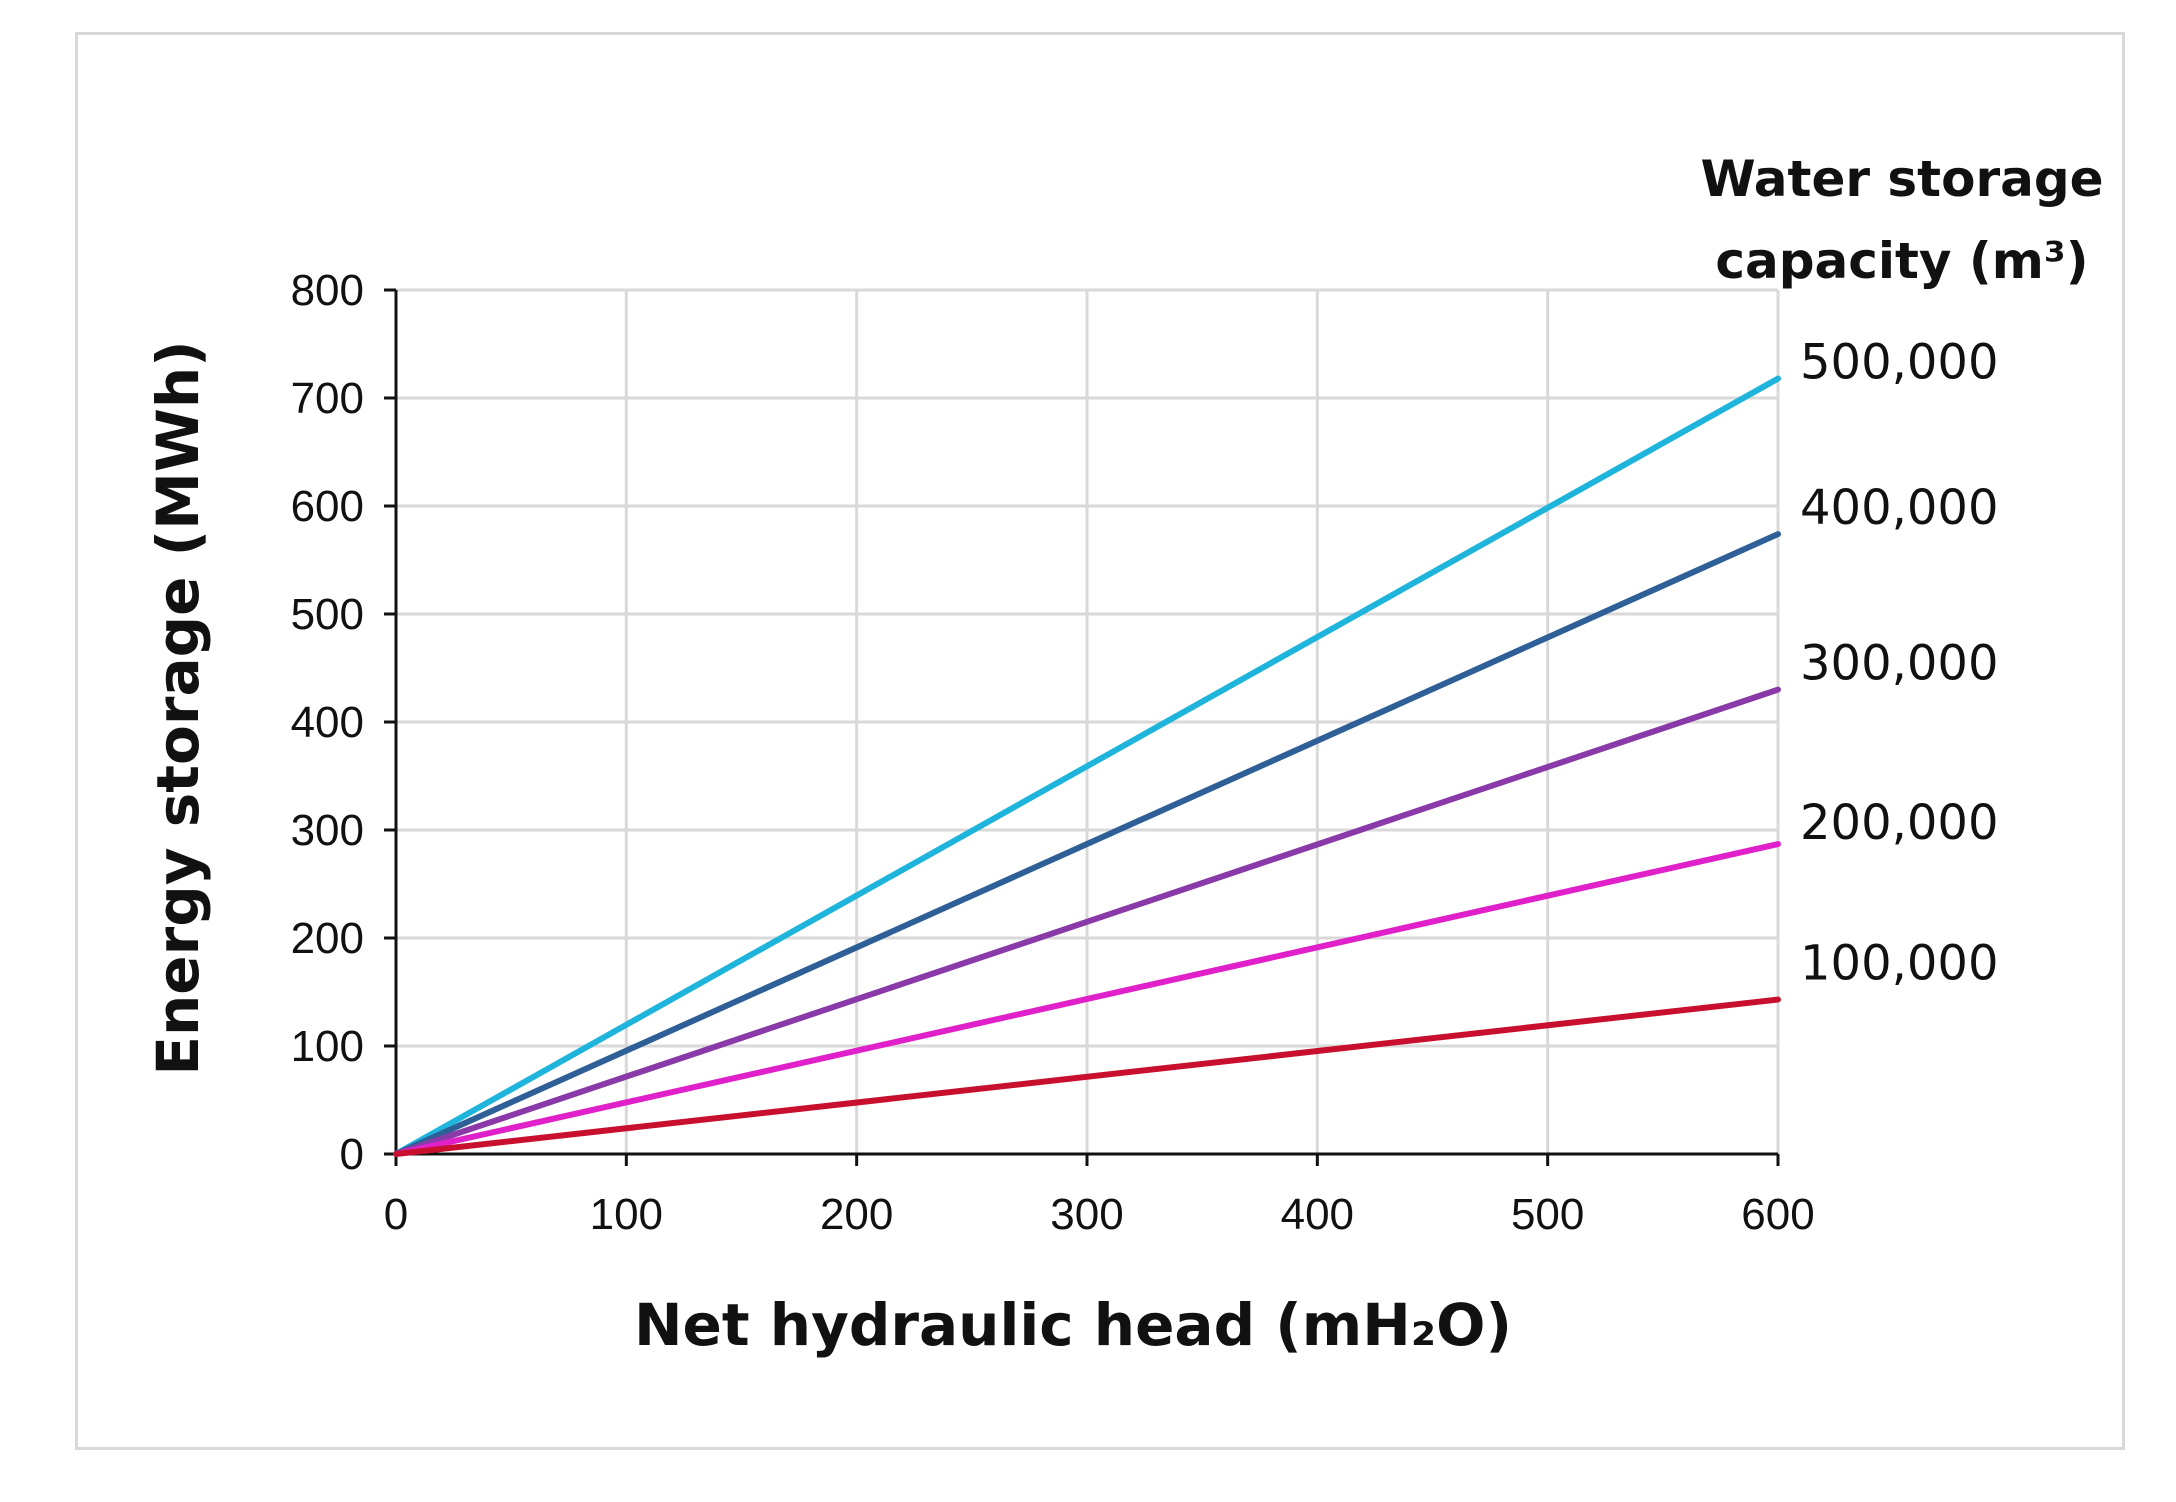  What do you see at coordinates (352, 1154) in the screenshot?
I see `y-tick-label: 0` at bounding box center [352, 1154].